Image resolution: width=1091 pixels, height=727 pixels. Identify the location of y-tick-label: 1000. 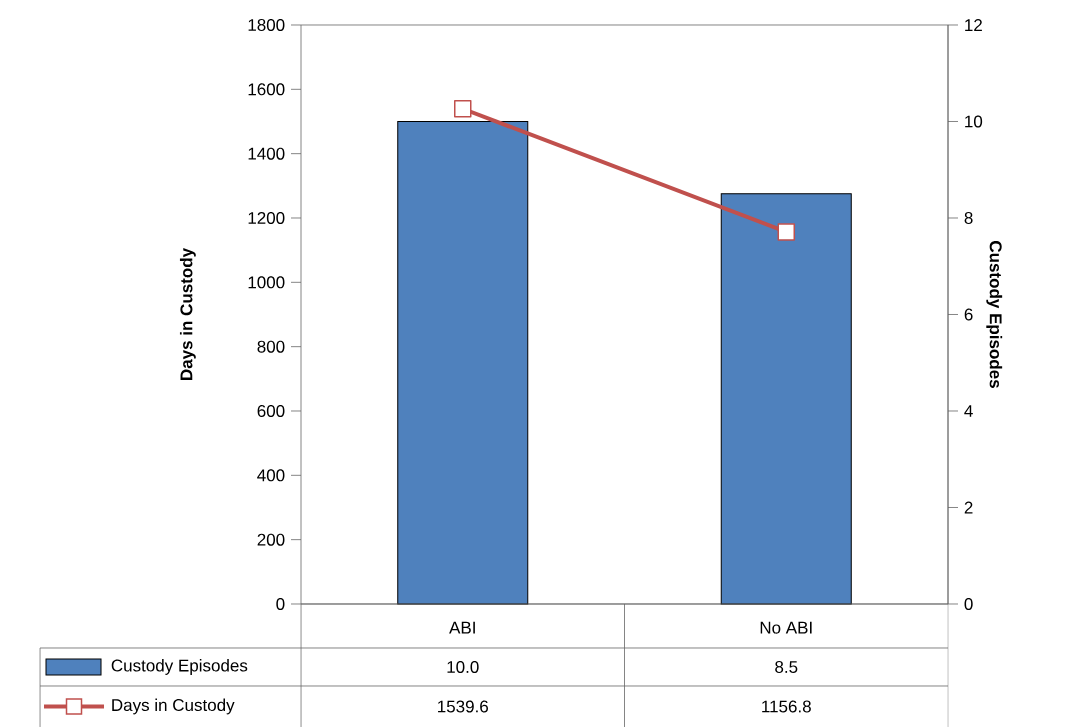
(266, 282).